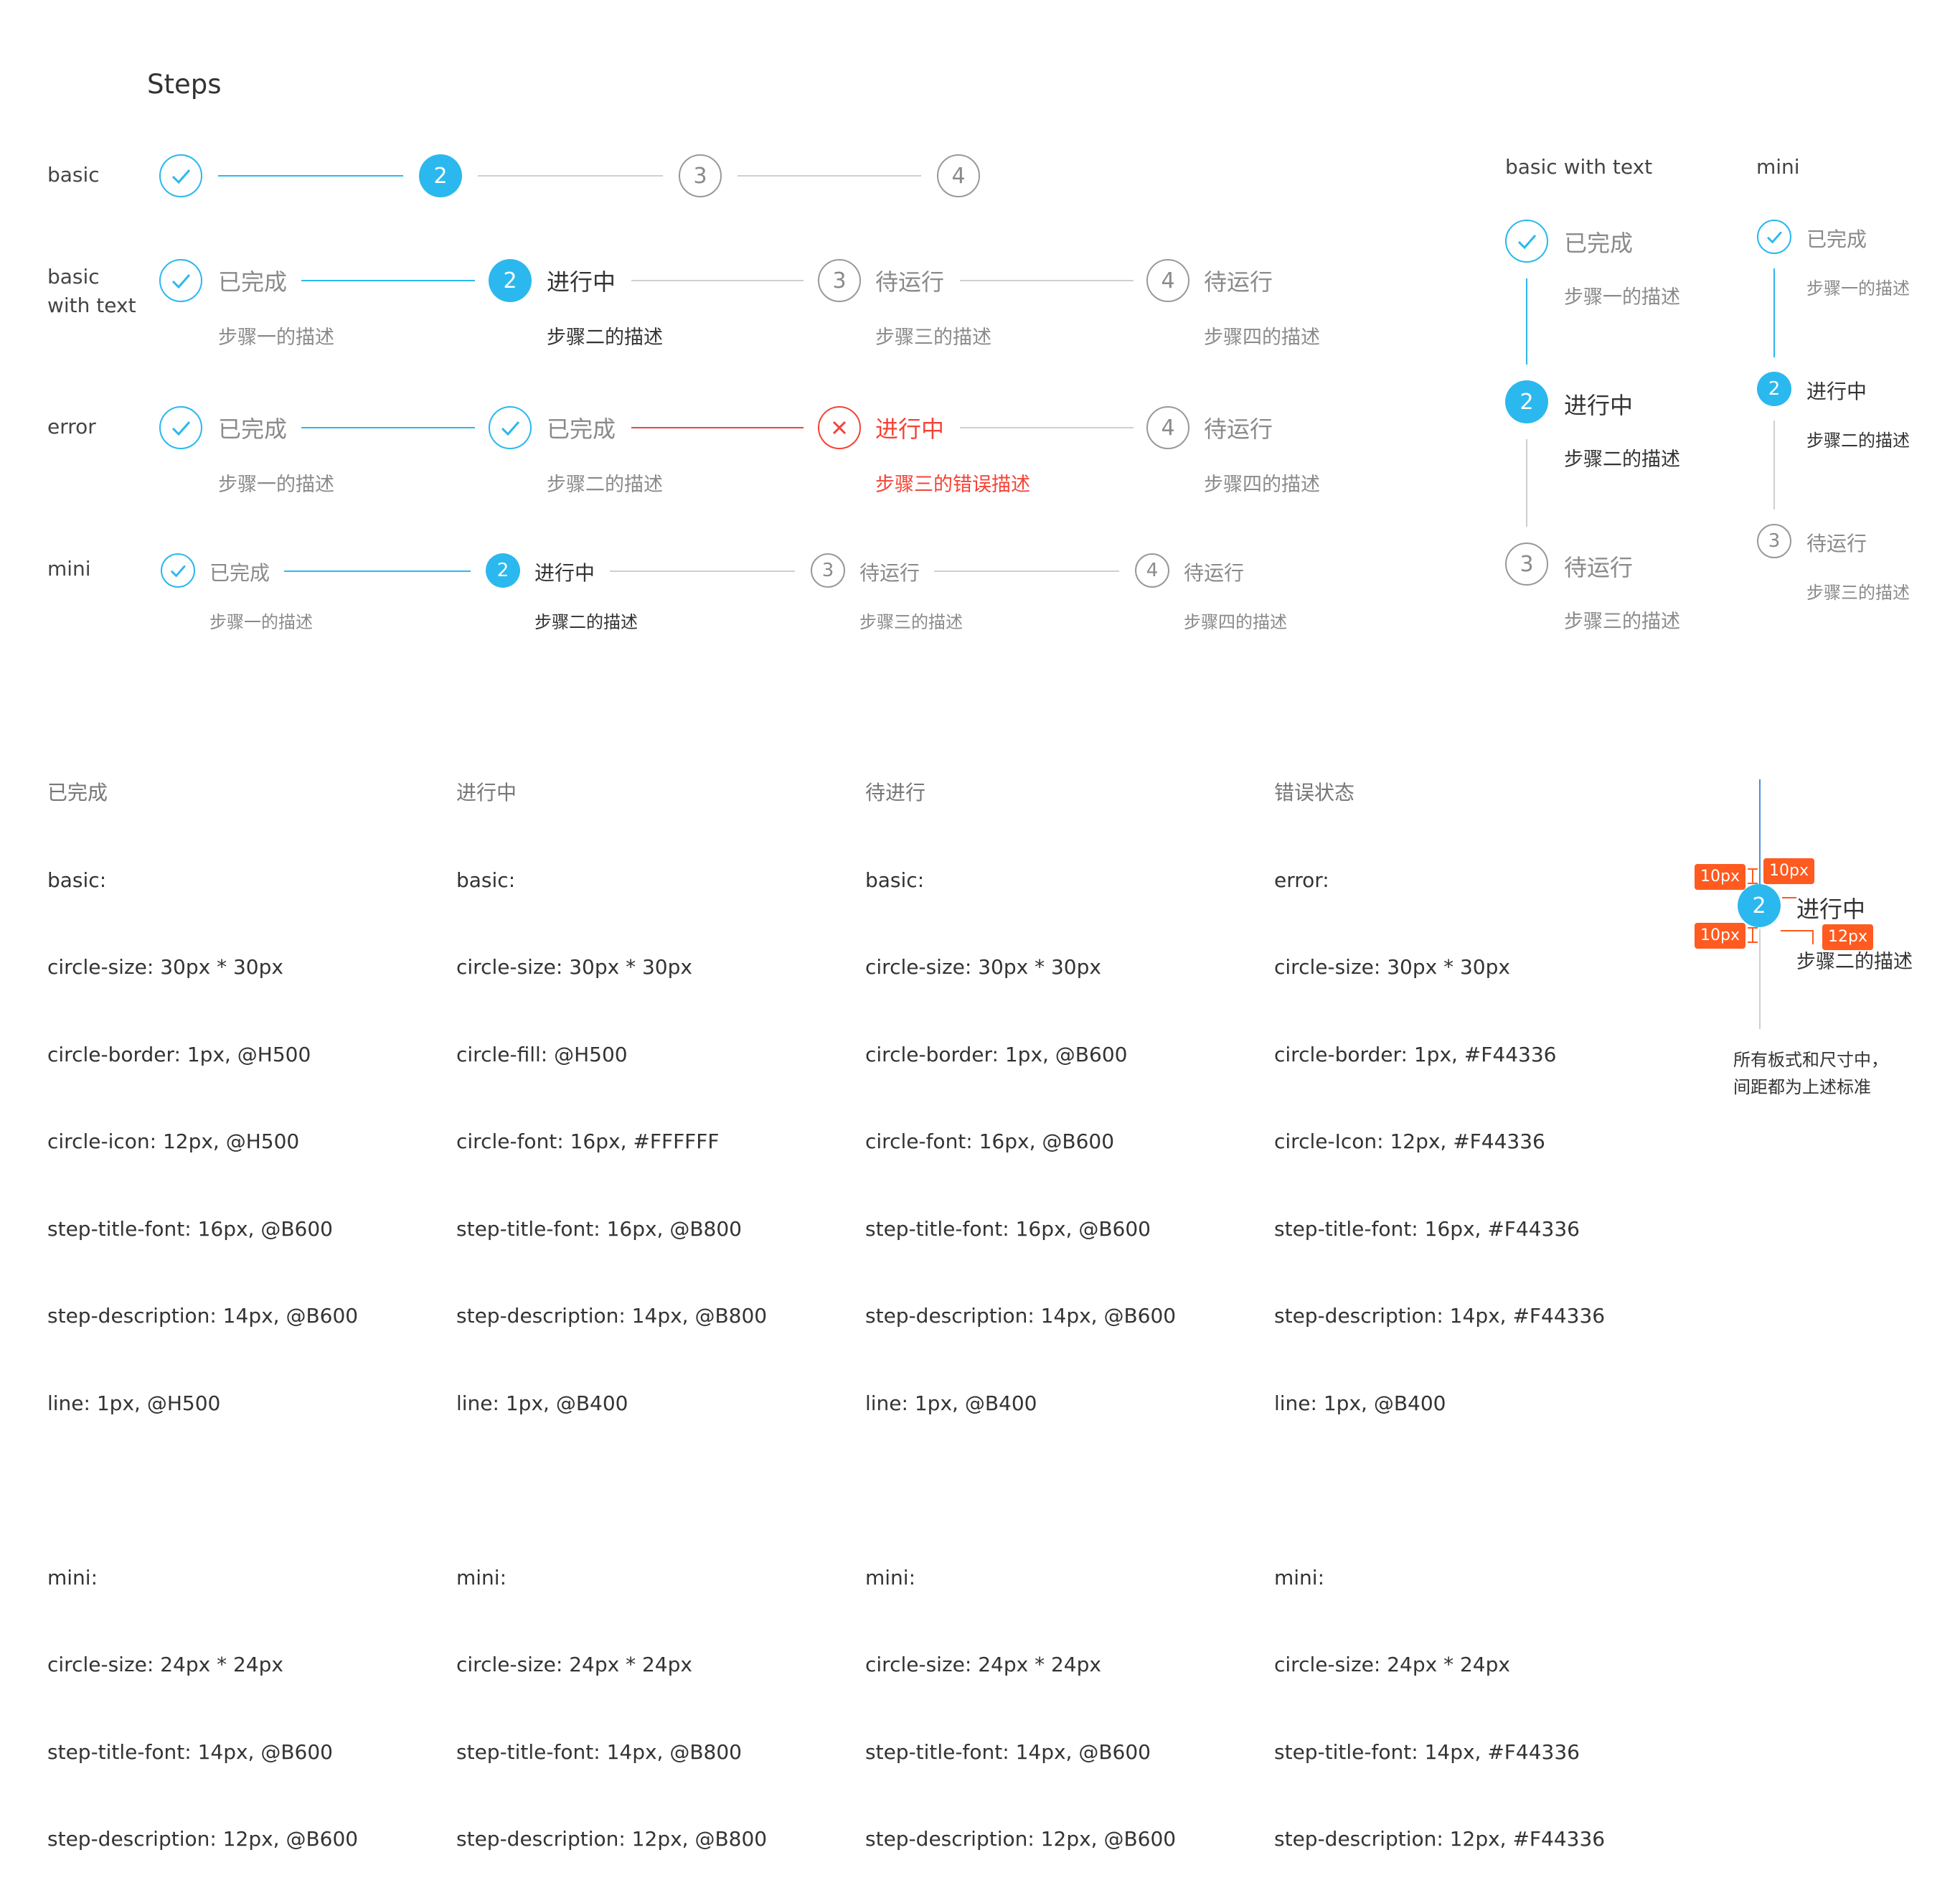 The image size is (1960, 1883). Describe the element at coordinates (134, 1403) in the screenshot. I see `spec-line: line: 1px, @H500` at that location.